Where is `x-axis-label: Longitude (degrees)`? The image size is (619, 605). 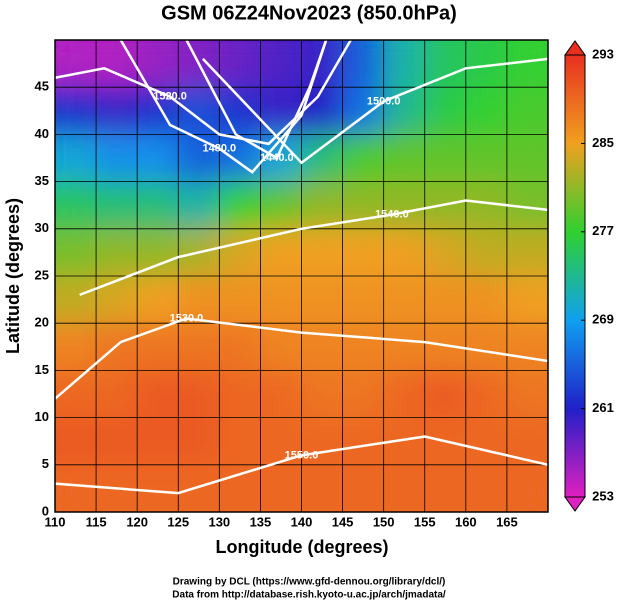
x-axis-label: Longitude (degrees) is located at coordinates (301, 547).